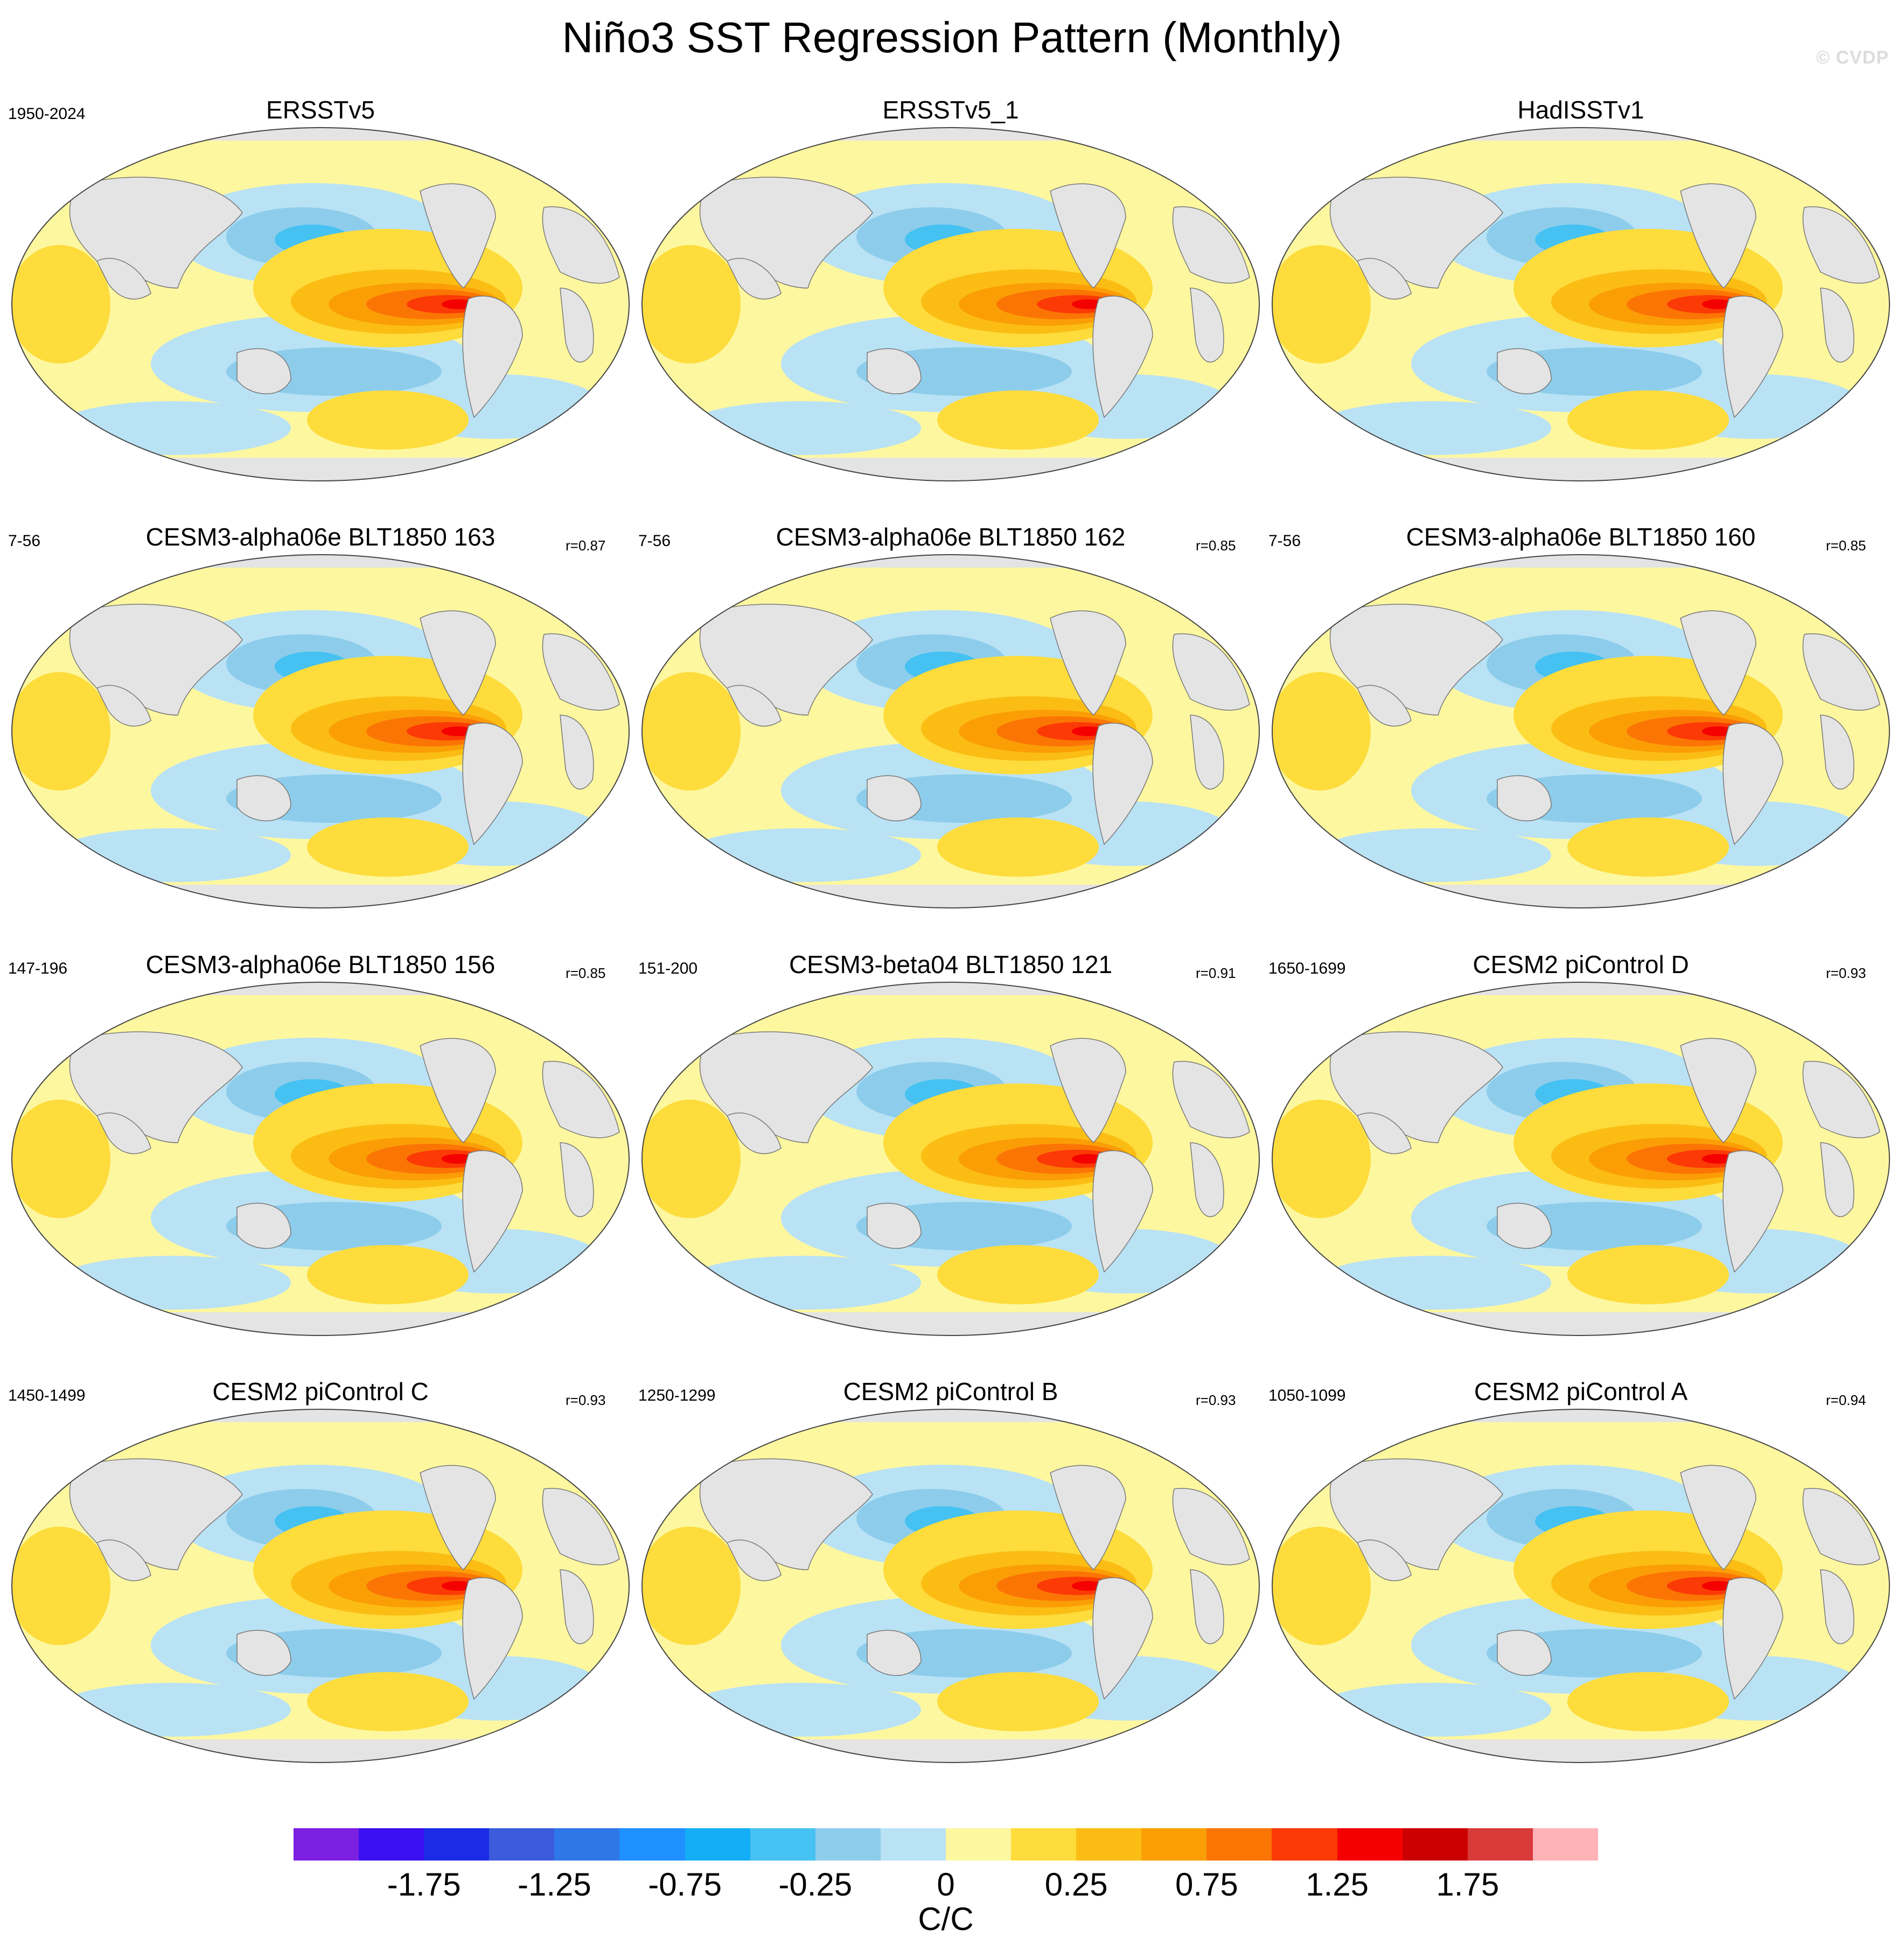  Describe the element at coordinates (668, 968) in the screenshot. I see `panel-period: 151-200` at that location.